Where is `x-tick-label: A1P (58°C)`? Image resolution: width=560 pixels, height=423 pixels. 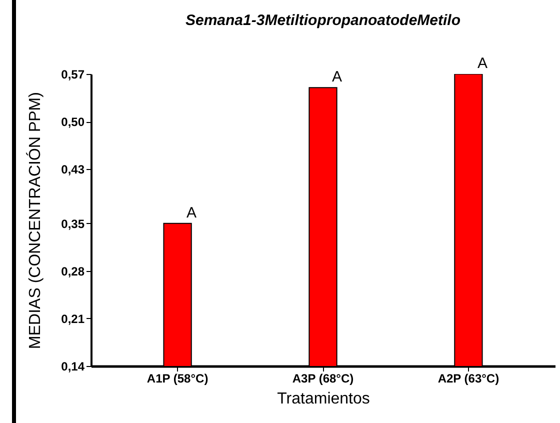
x-tick-label: A1P (58°C) is located at coordinates (177, 379).